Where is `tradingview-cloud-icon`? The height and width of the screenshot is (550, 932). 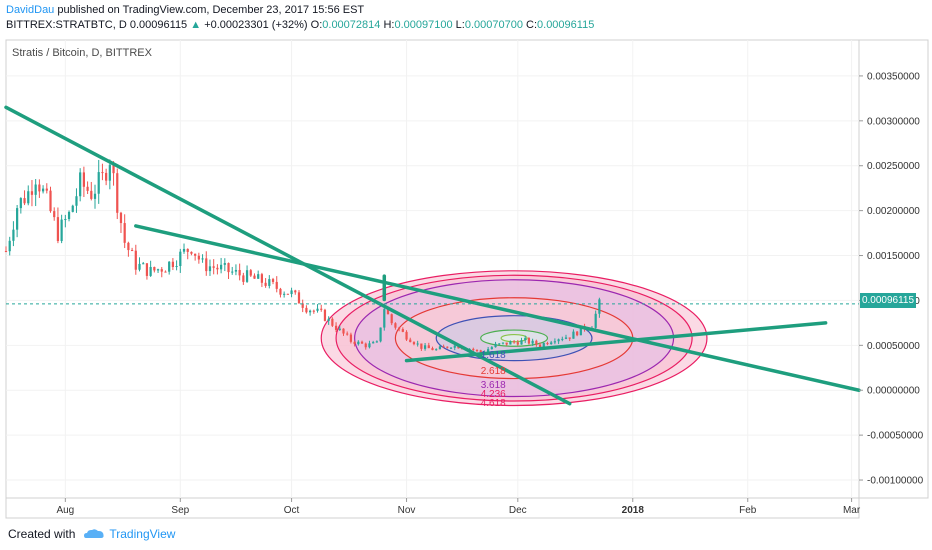
tradingview-cloud-icon is located at coordinates (94, 534).